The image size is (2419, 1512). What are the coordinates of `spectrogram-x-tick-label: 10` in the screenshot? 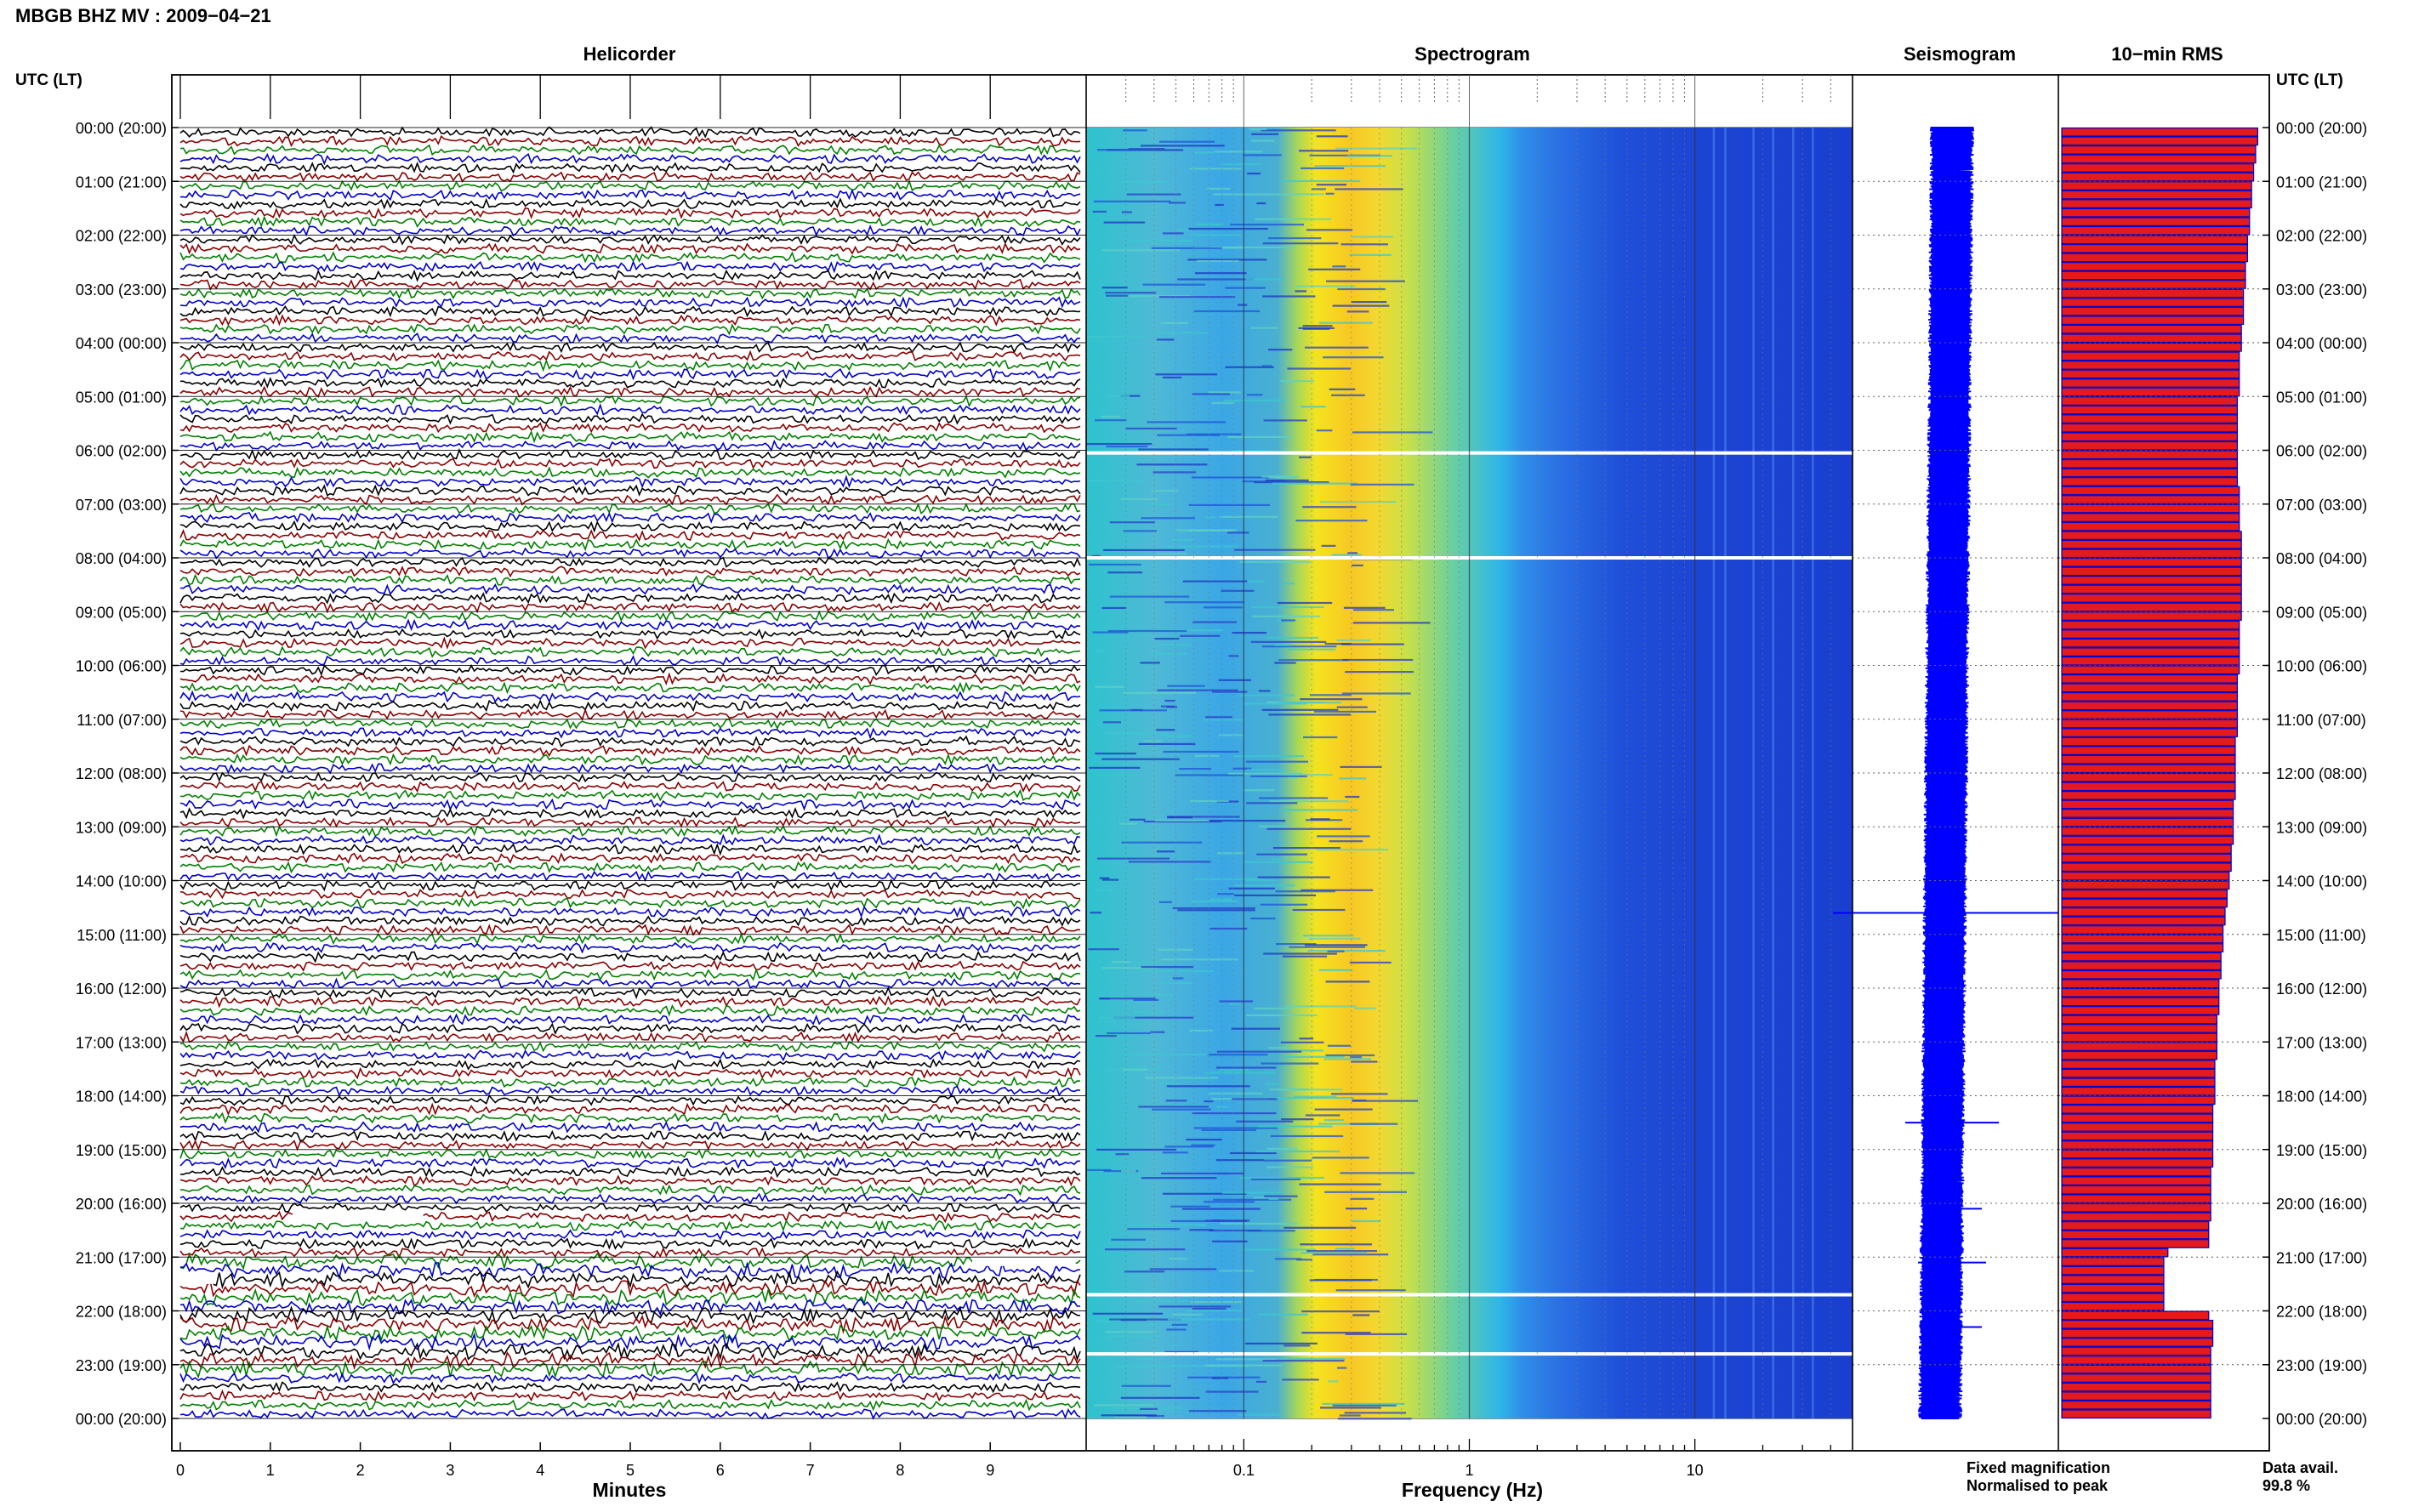 It's located at (1695, 1470).